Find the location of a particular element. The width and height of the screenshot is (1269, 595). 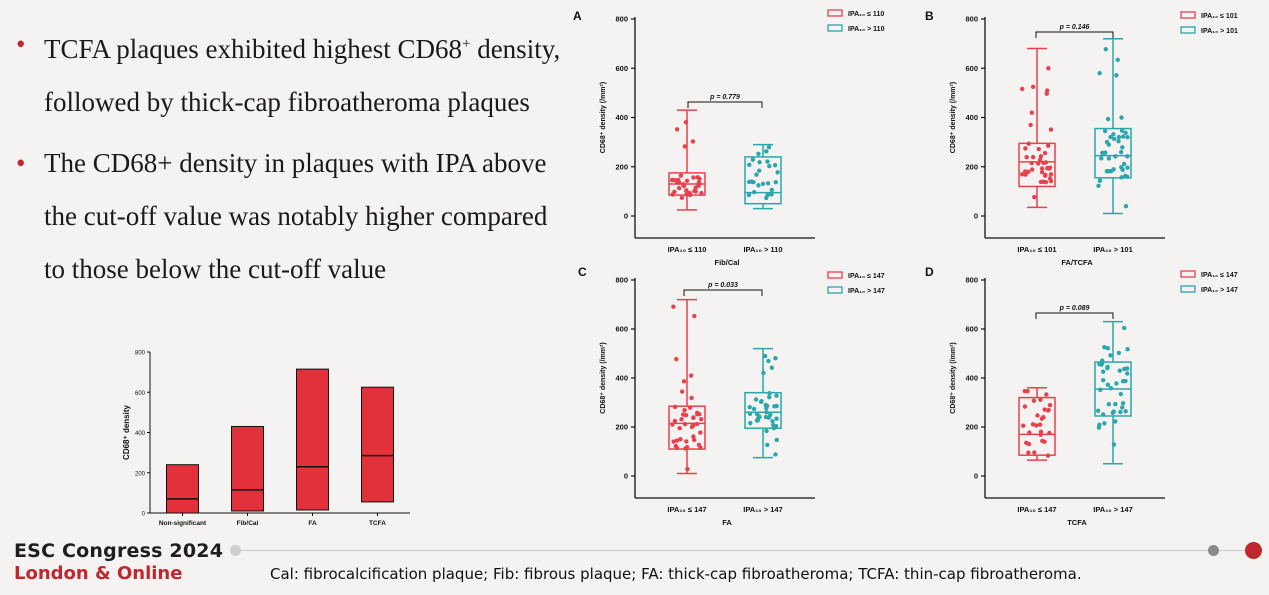

y-tick-label: 400 is located at coordinates (971, 378).